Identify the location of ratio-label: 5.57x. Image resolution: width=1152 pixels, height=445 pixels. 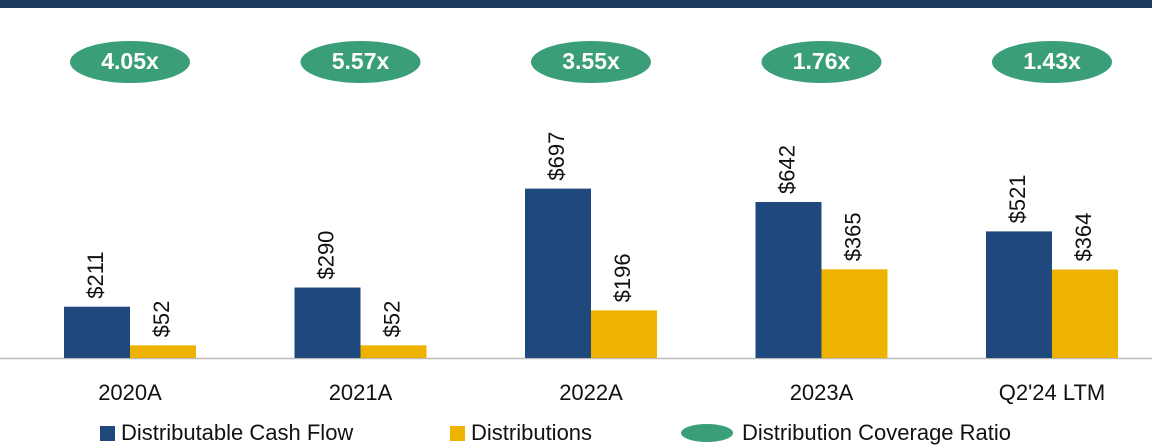
(361, 61).